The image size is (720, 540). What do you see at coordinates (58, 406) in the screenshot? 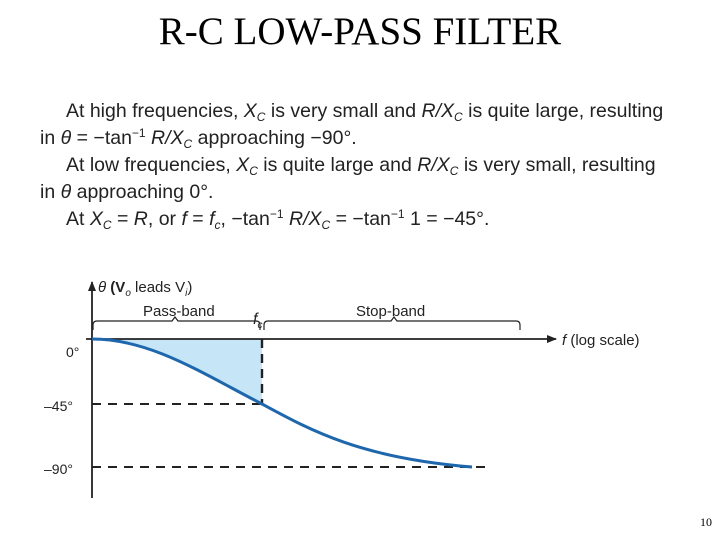
I see `tick-label-minus45: –45°` at bounding box center [58, 406].